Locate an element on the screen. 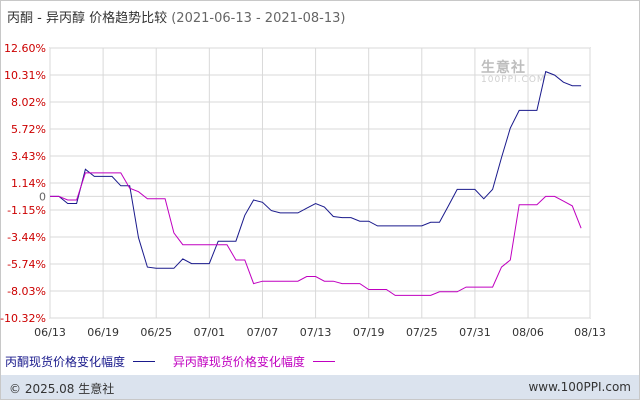  x-tick-label: 06/19 is located at coordinates (103, 332).